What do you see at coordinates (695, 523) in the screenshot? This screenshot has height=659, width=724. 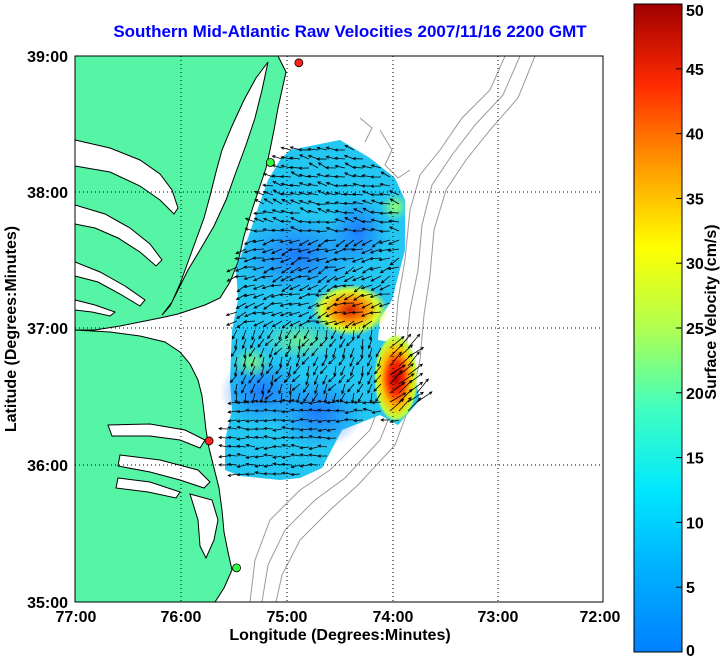 I see `colorbar-tick-label: 10` at bounding box center [695, 523].